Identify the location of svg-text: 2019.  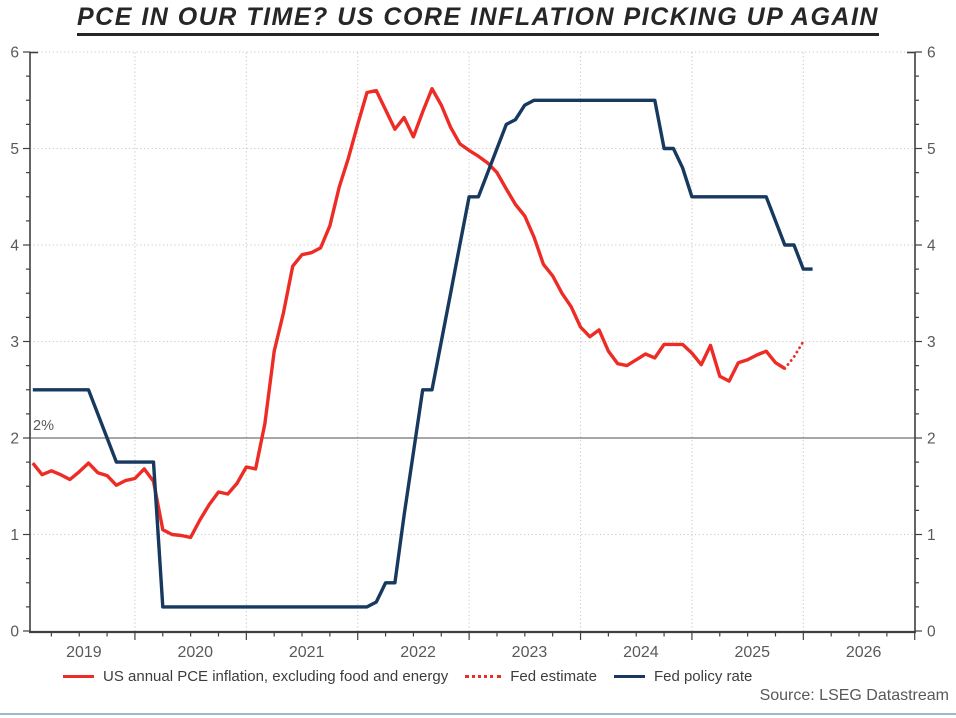
(84, 652).